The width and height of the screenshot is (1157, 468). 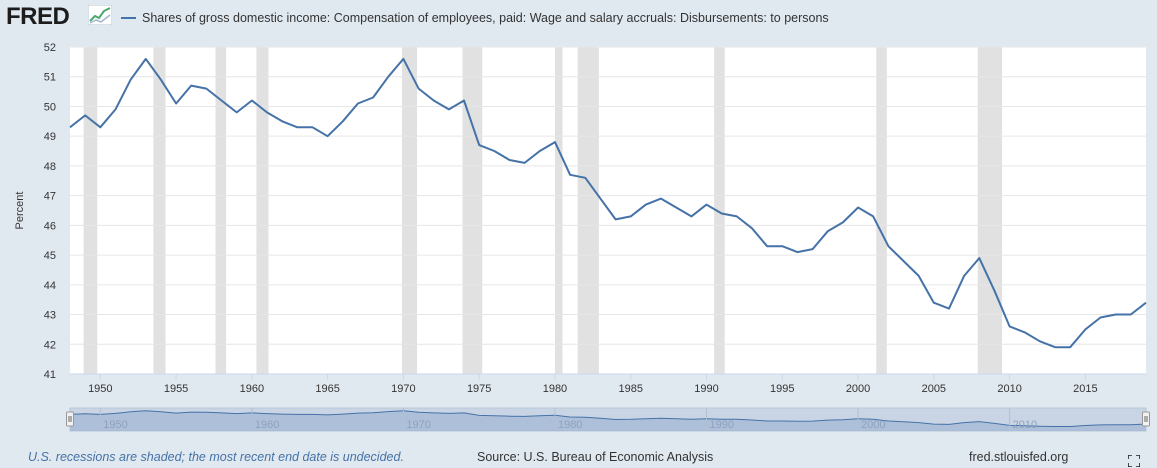 I want to click on x-tick-label: 1965, so click(x=327, y=389).